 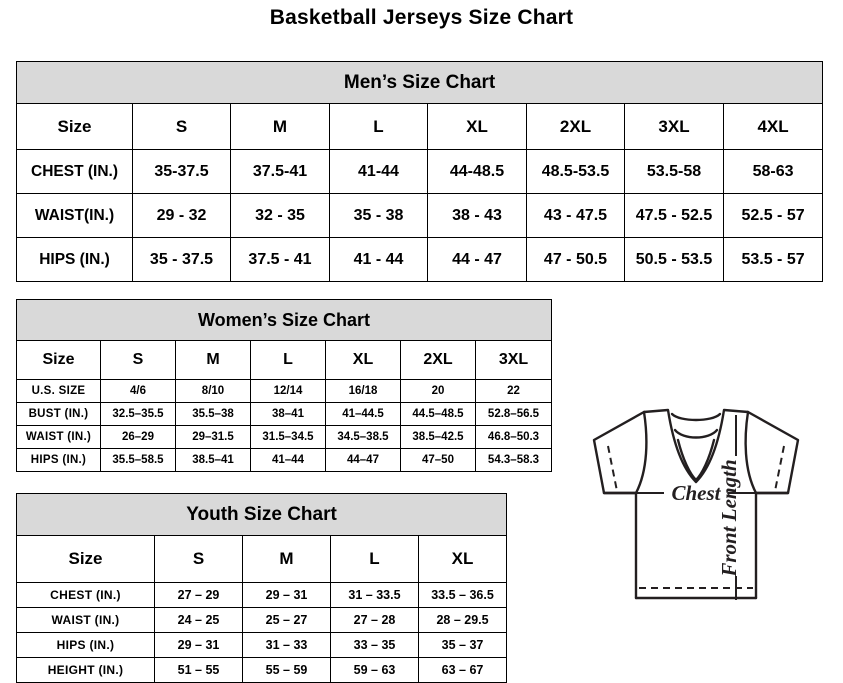 I want to click on table-header-row: Size S M L XL 2XL 3XL, so click(x=284, y=360).